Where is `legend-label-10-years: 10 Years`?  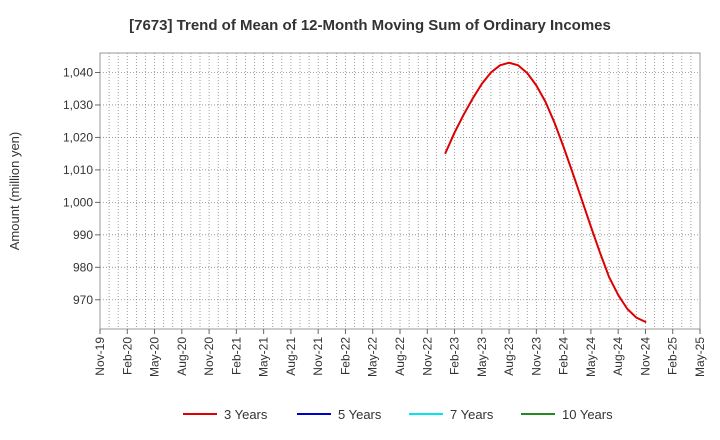 legend-label-10-years: 10 Years is located at coordinates (587, 414).